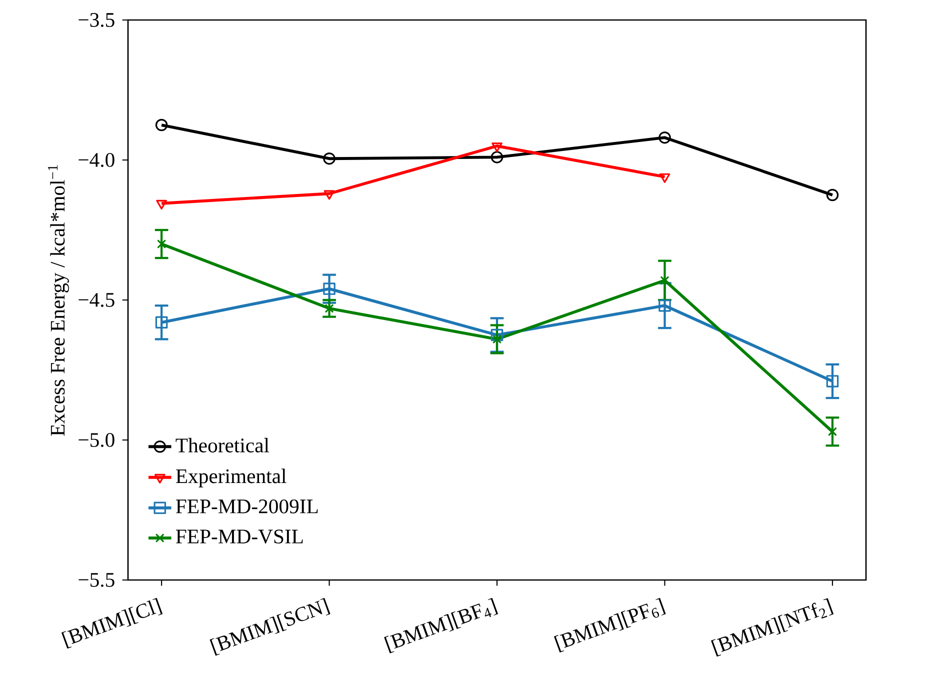 The image size is (927, 683). What do you see at coordinates (58, 300) in the screenshot?
I see `y-axis-title: Excess Free Energy / kcal*mol$^{−1}$` at bounding box center [58, 300].